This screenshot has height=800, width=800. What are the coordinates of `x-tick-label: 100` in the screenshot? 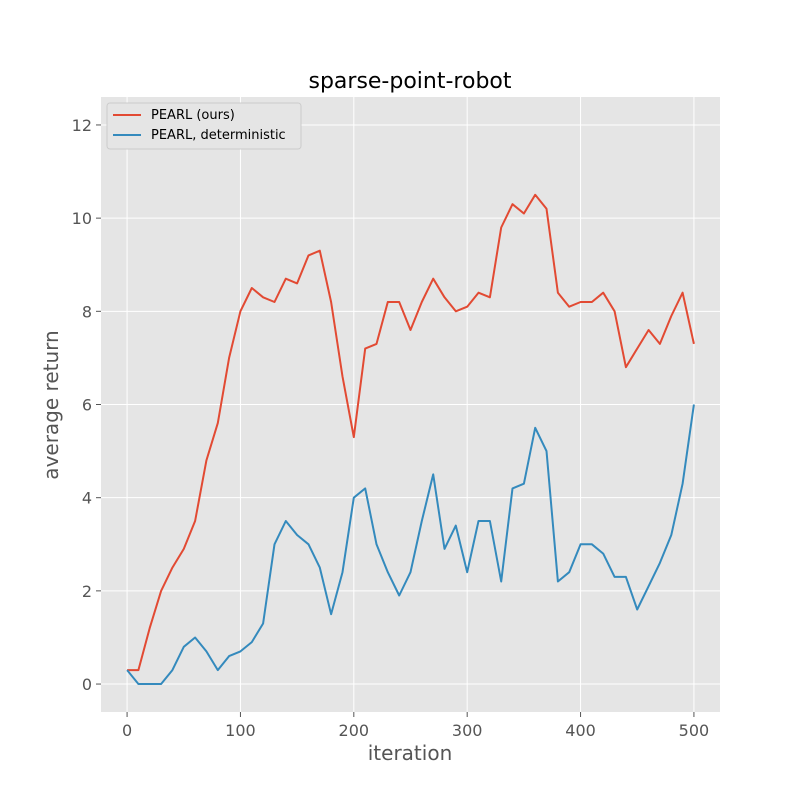 It's located at (240, 730).